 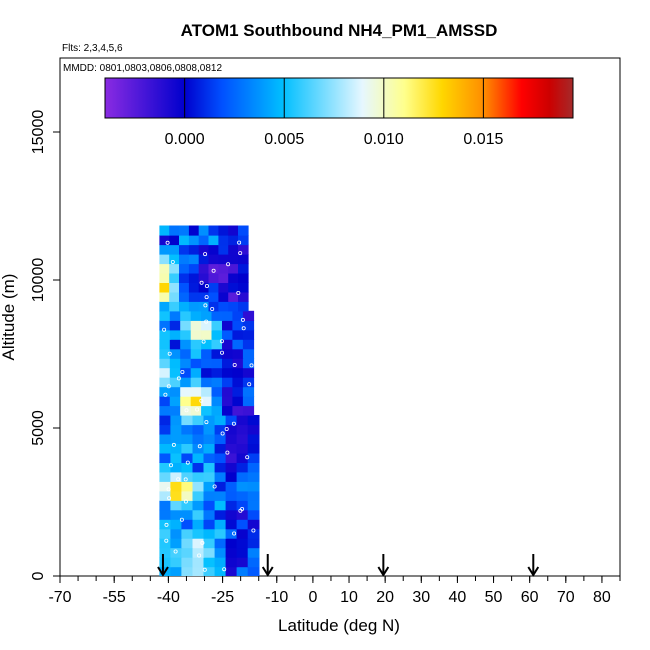 I want to click on arrow-head, so click(x=163, y=571).